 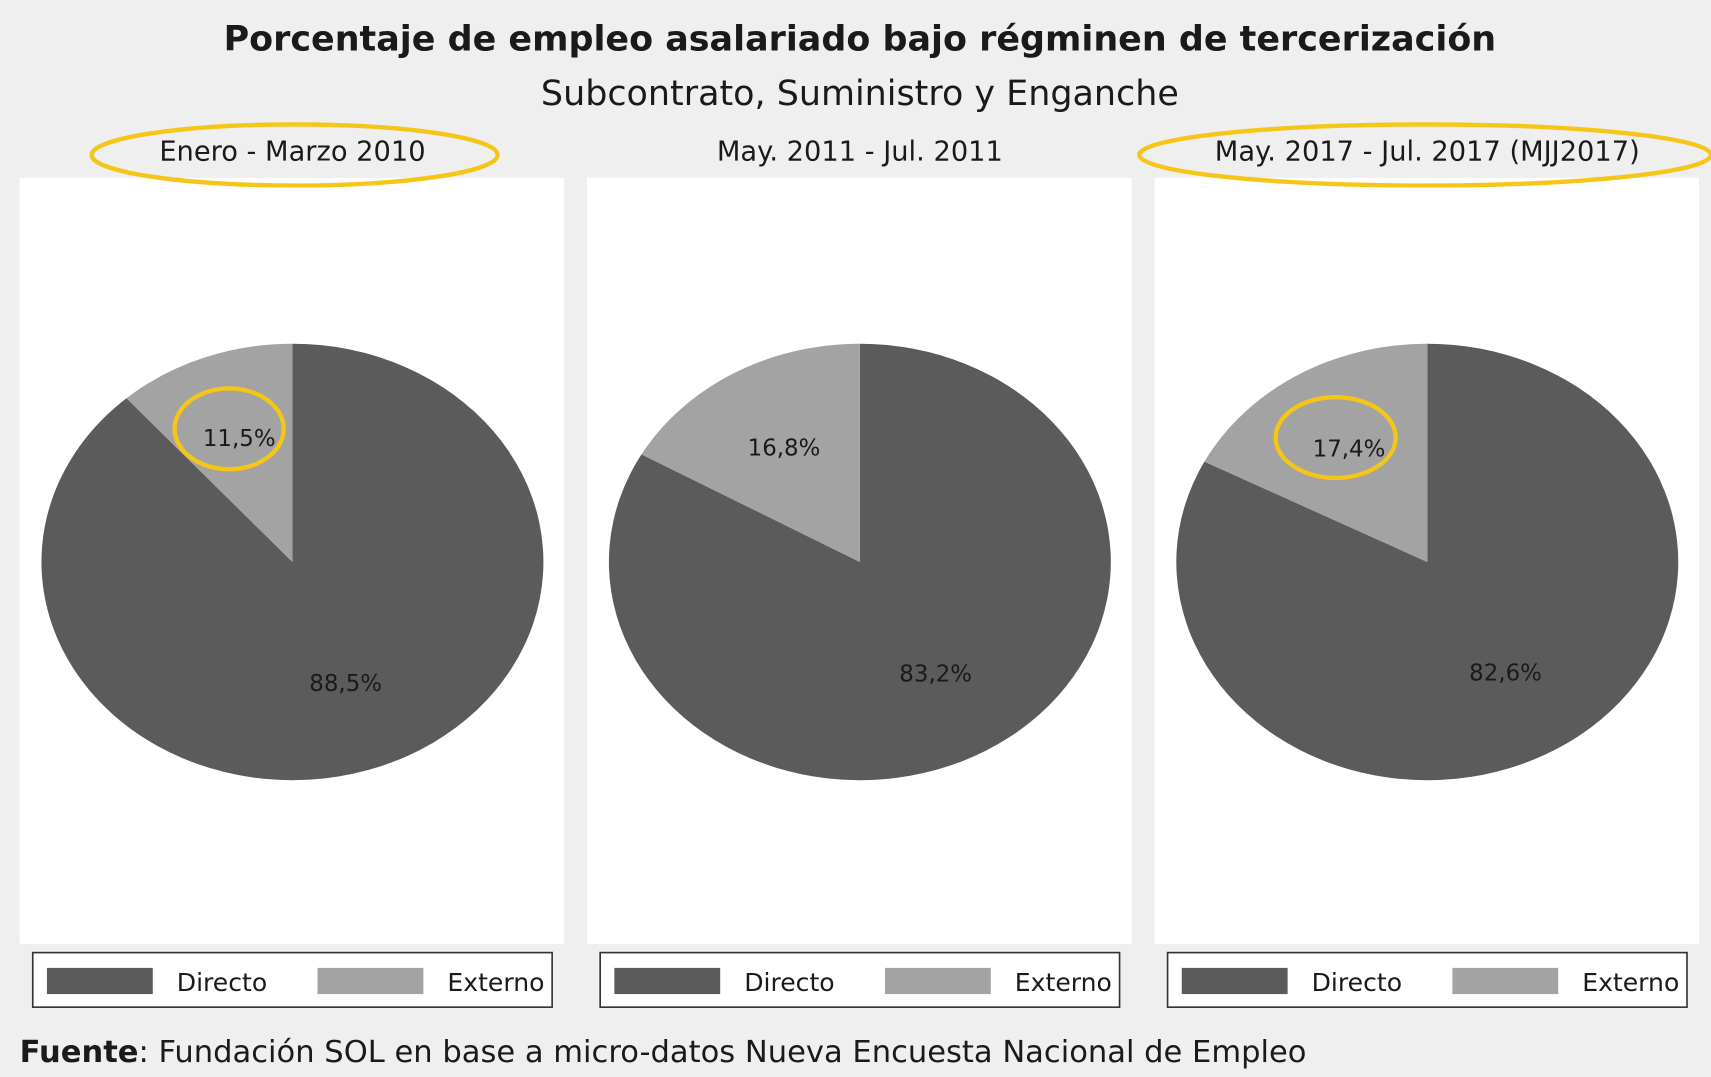 What do you see at coordinates (1349, 450) in the screenshot?
I see `data-label: 17,4%` at bounding box center [1349, 450].